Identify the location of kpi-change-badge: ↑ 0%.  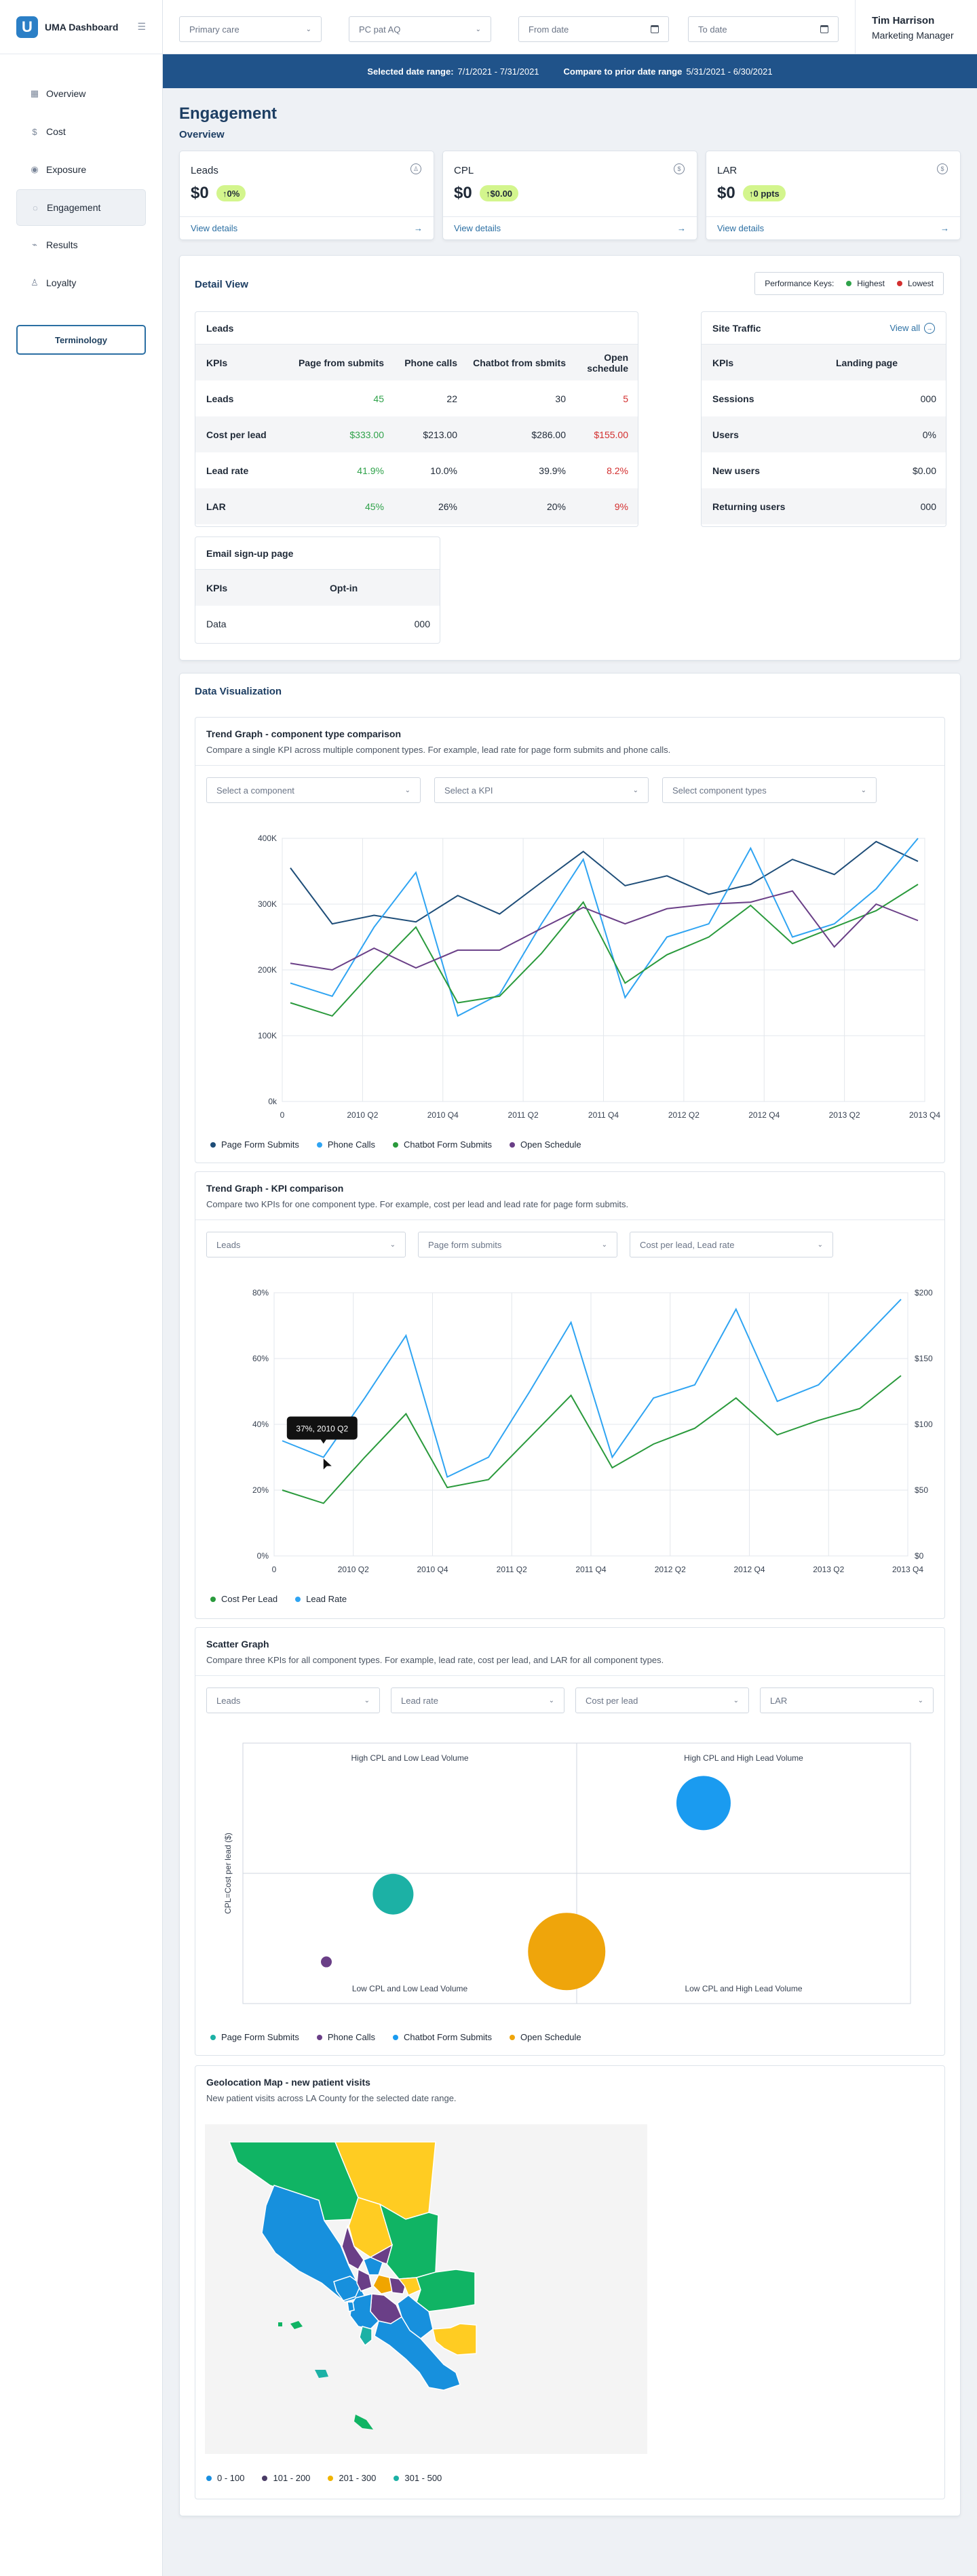
(231, 193).